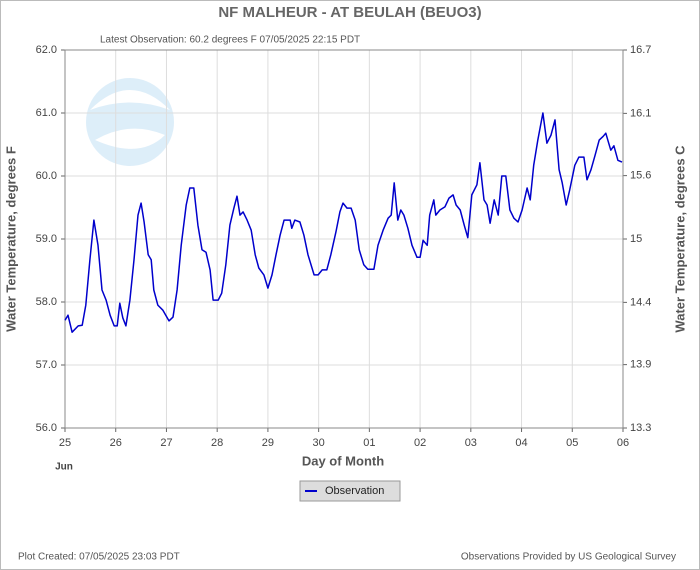  I want to click on y2-tick-label: 13.3, so click(640, 428).